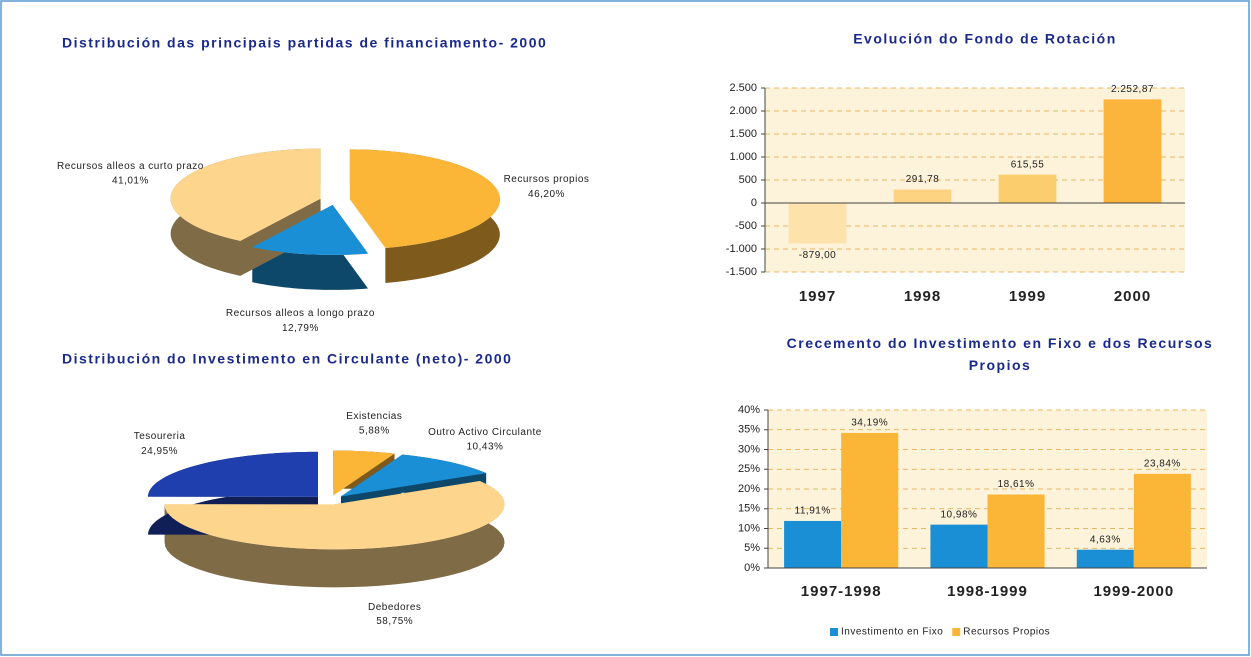 The width and height of the screenshot is (1251, 657). I want to click on y-tick-label: -1.000, so click(741, 249).